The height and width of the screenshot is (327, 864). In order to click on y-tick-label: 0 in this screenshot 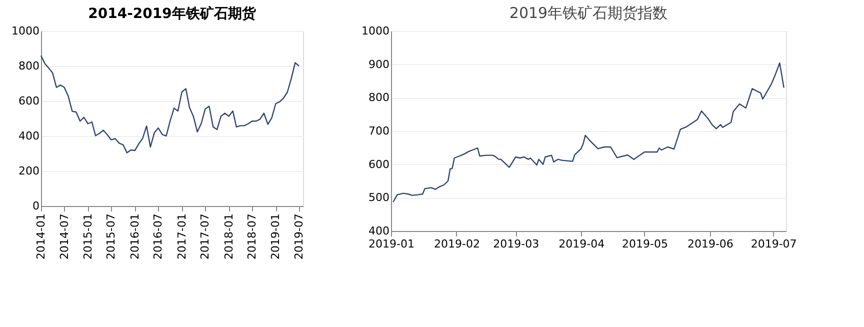, I will do `click(36, 206)`.